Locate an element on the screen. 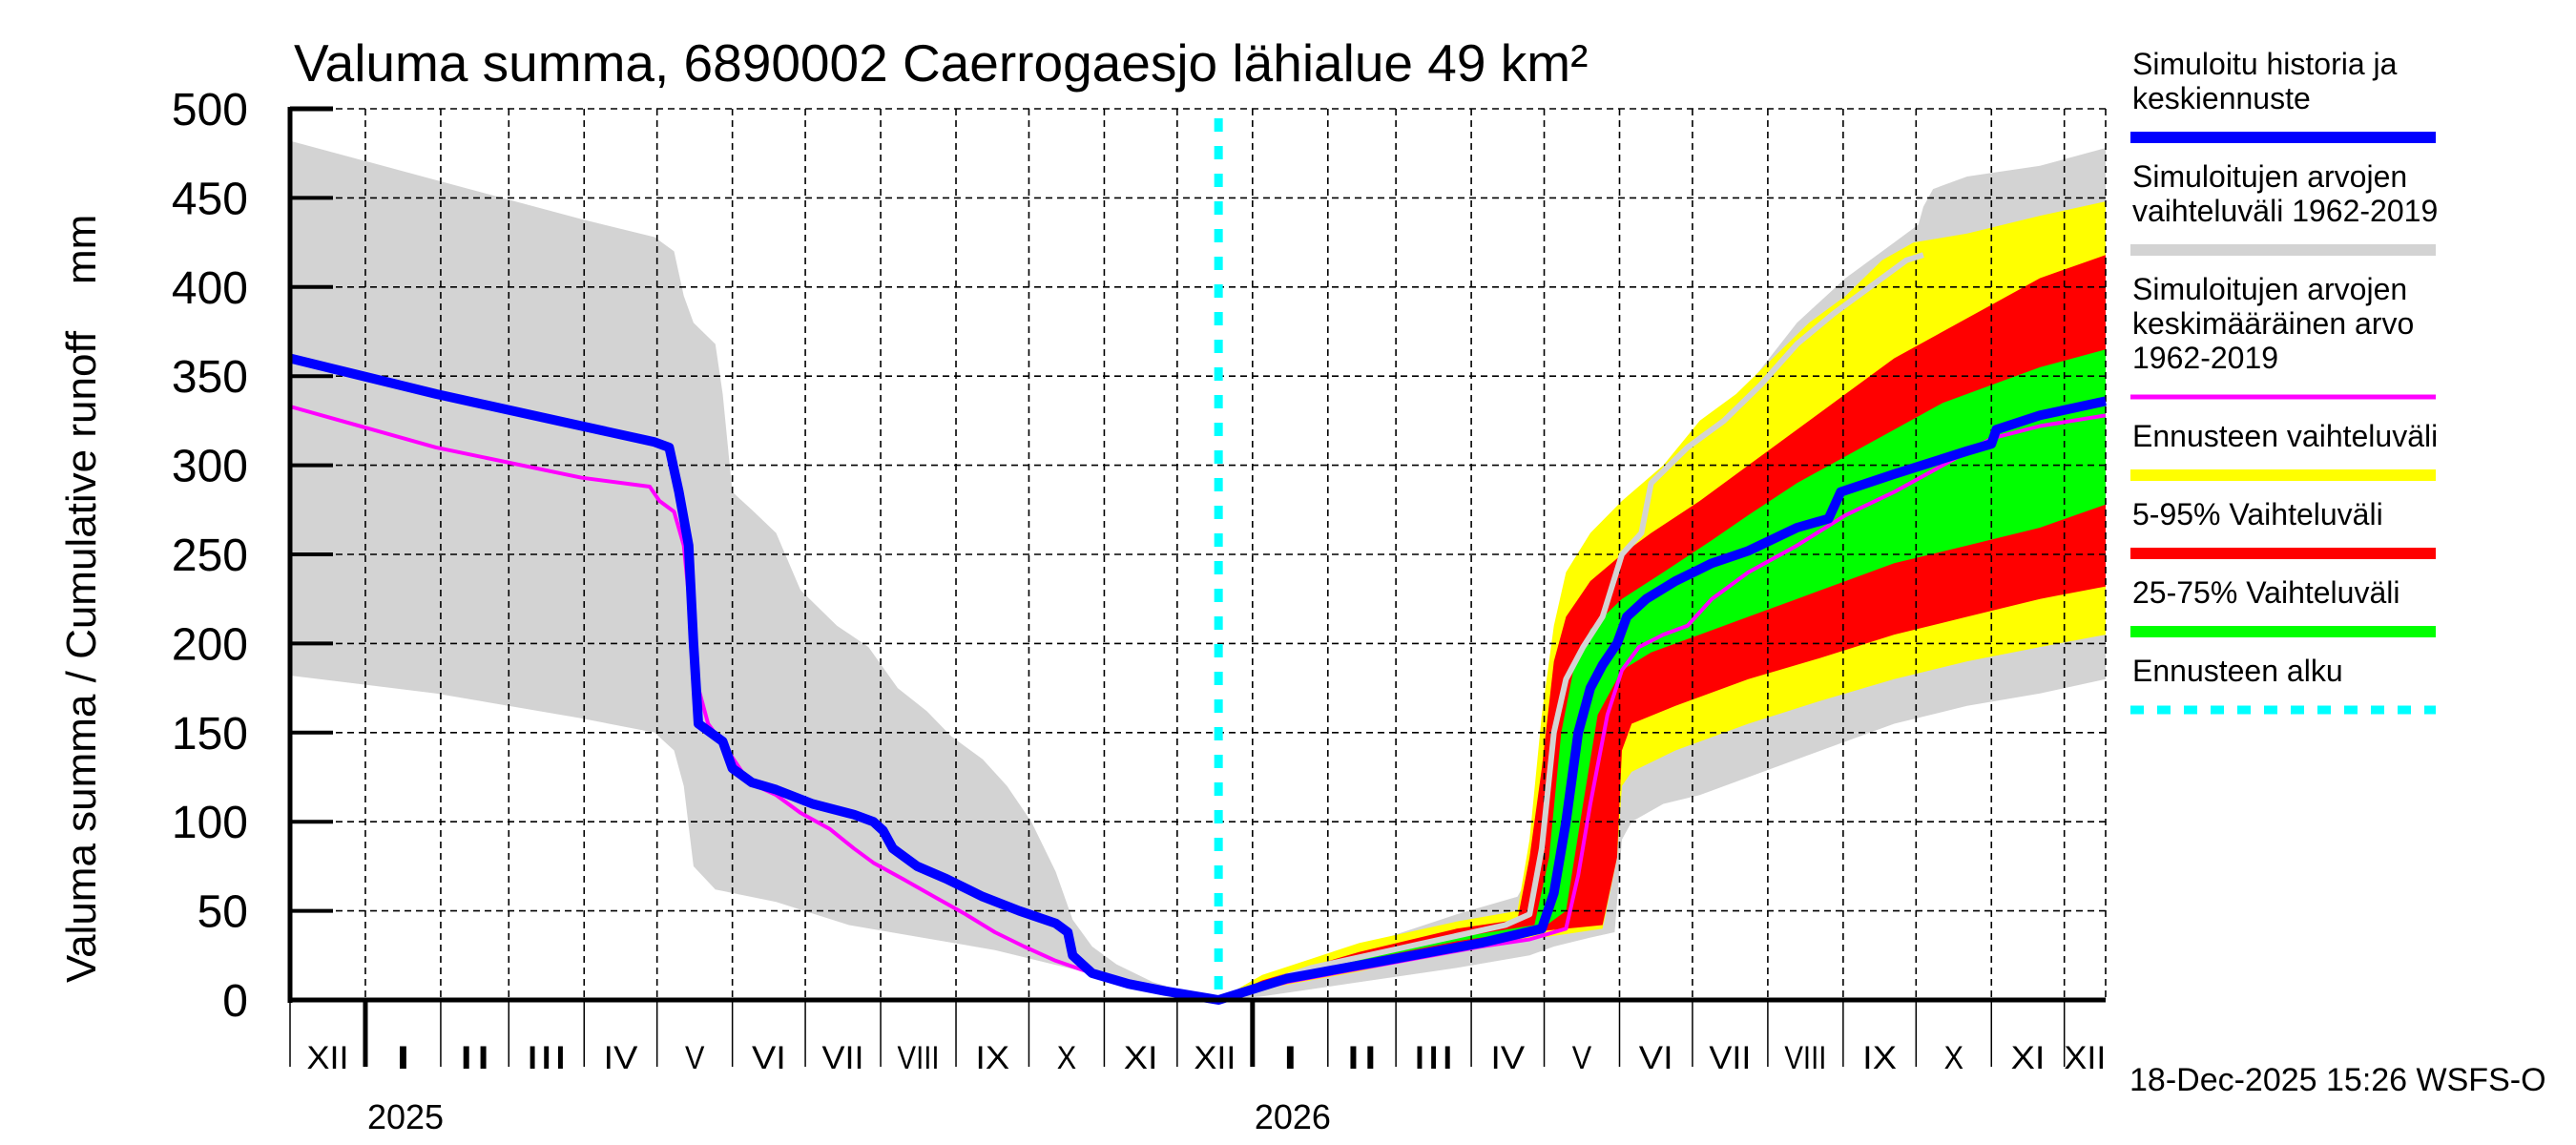  ytick-label: 400 is located at coordinates (210, 288).